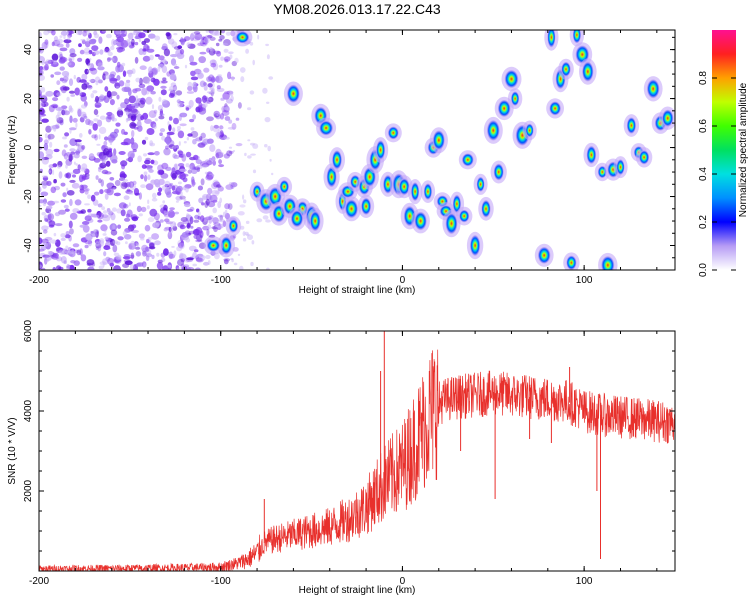  What do you see at coordinates (703, 222) in the screenshot?
I see `colorbar-tick-label: 0.2` at bounding box center [703, 222].